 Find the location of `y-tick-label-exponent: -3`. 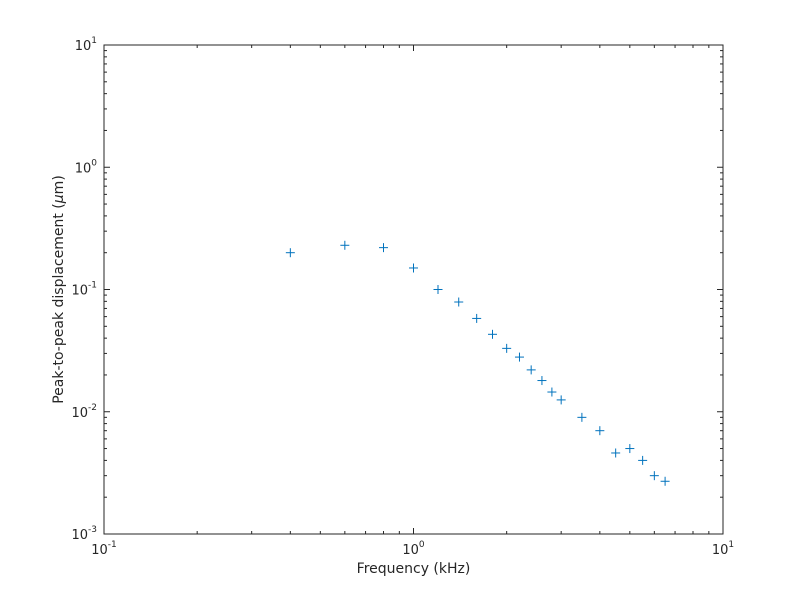

y-tick-label-exponent: -3 is located at coordinates (92, 530).